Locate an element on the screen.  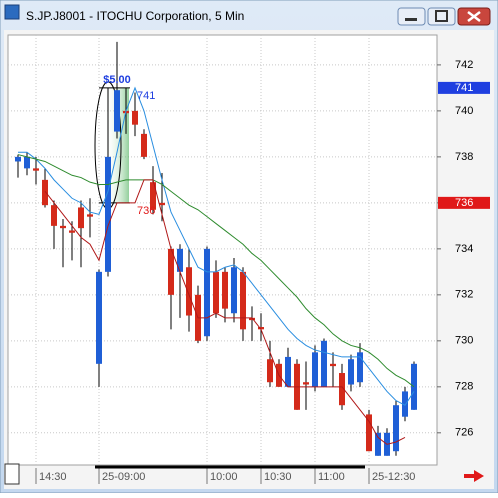
x-tick-label: 10:30 is located at coordinates (278, 477).